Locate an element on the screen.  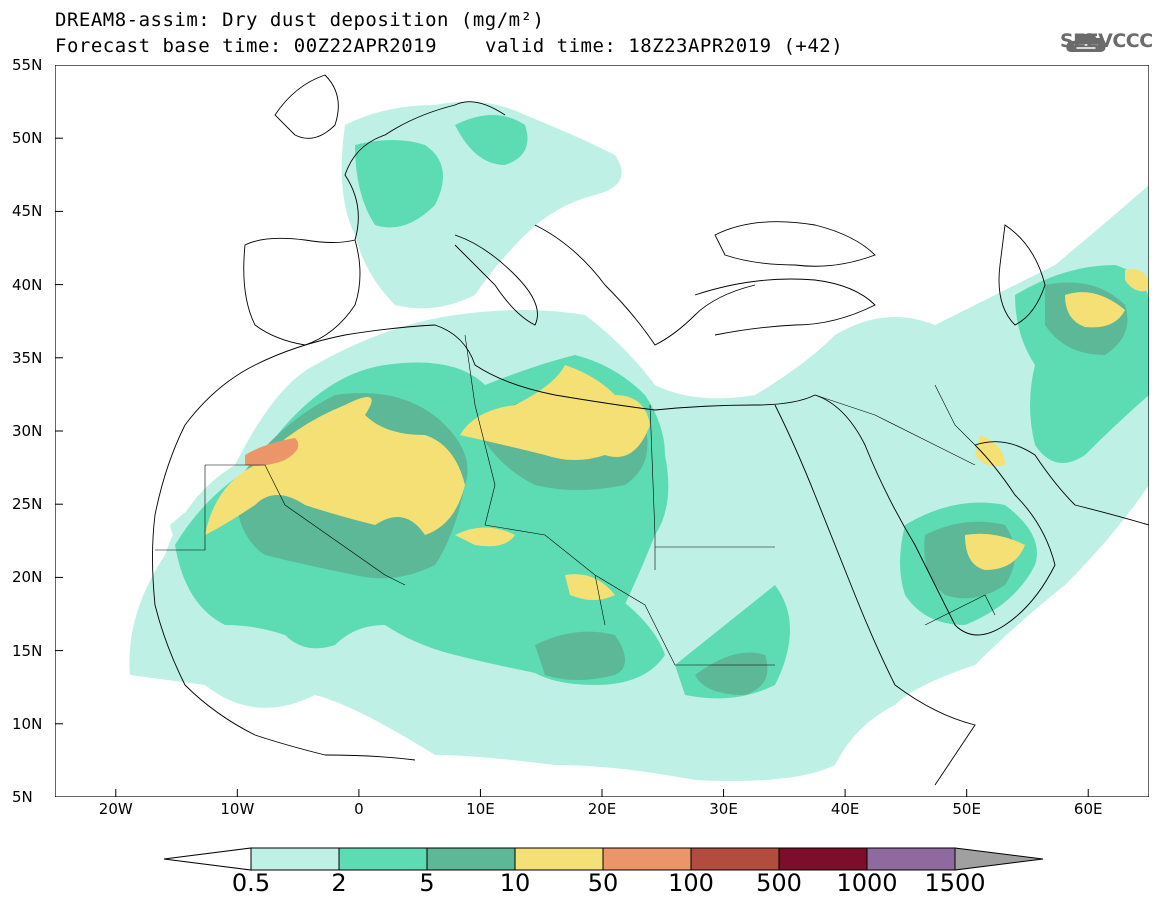
lon-label: 50E is located at coordinates (966, 809).